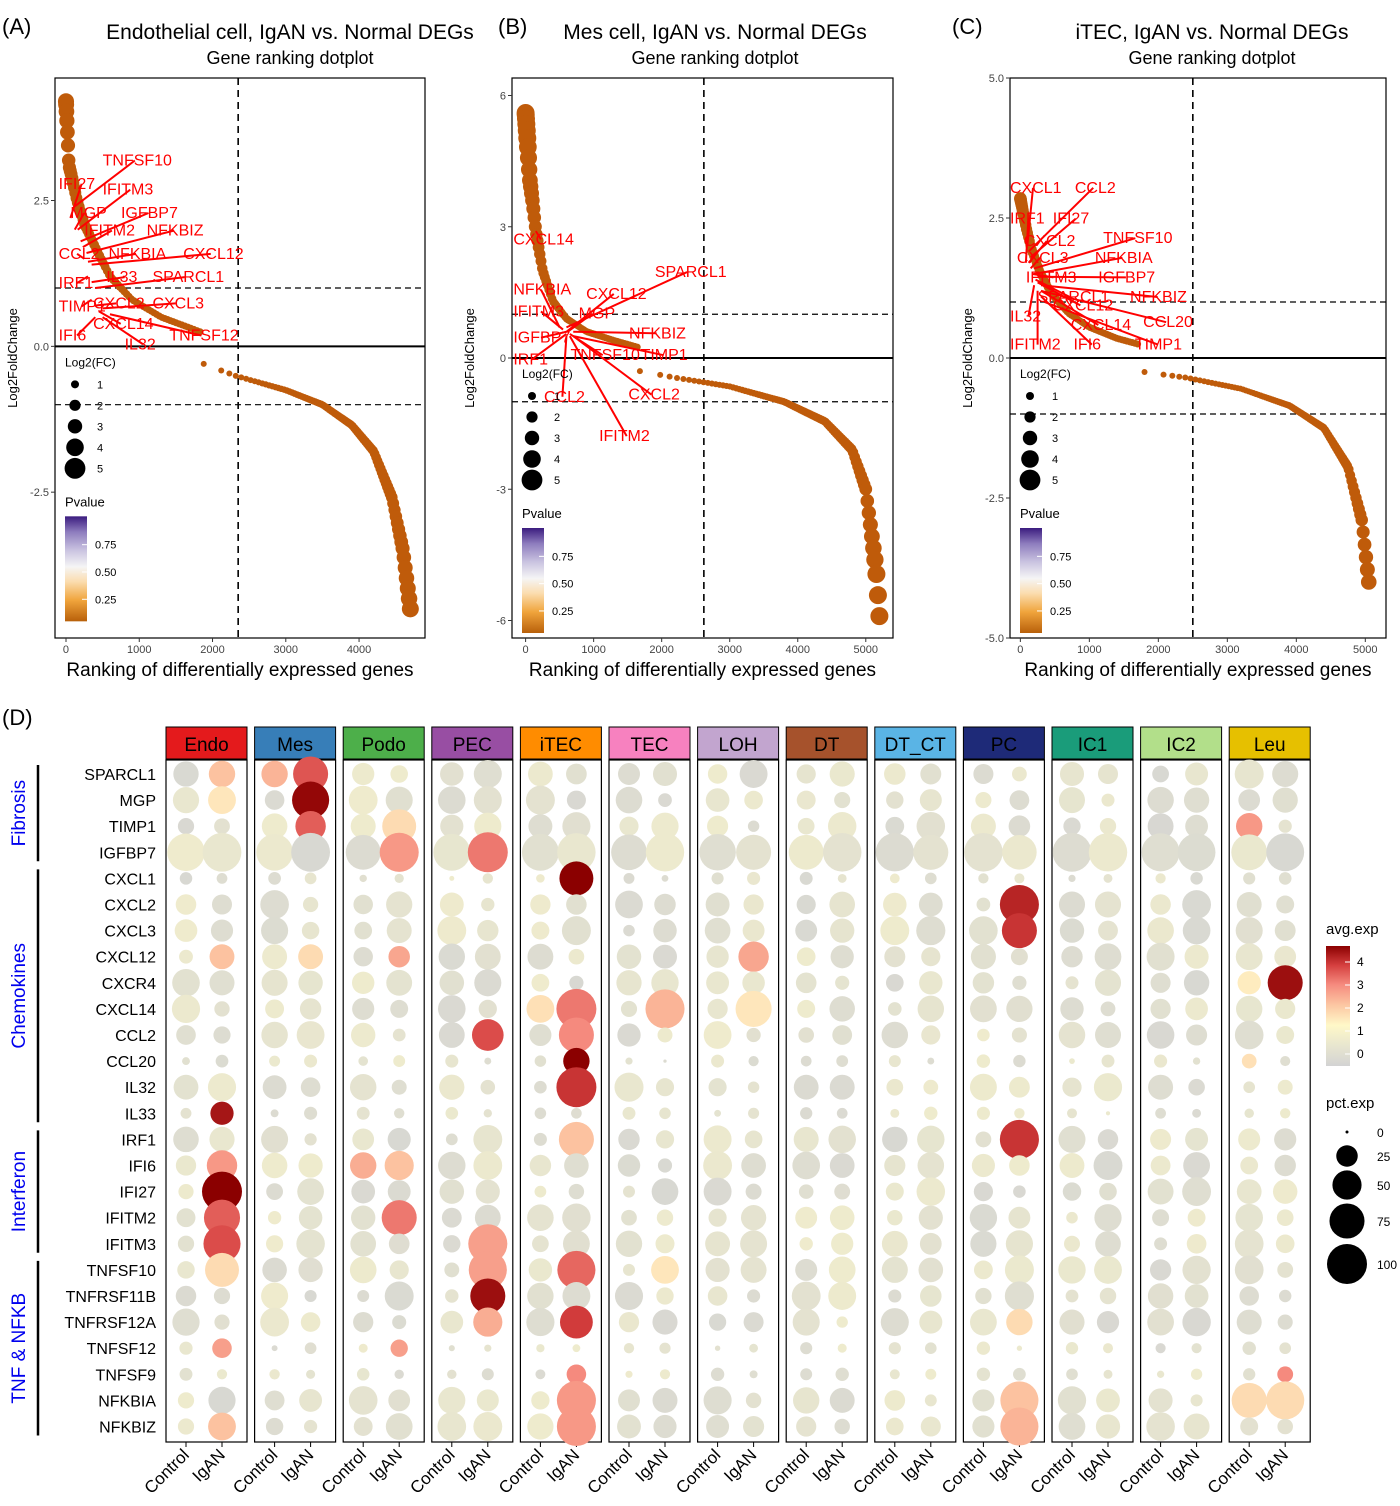 Image resolution: width=1400 pixels, height=1506 pixels. Describe the element at coordinates (530, 360) in the screenshot. I see `gene-label: IRF1` at that location.